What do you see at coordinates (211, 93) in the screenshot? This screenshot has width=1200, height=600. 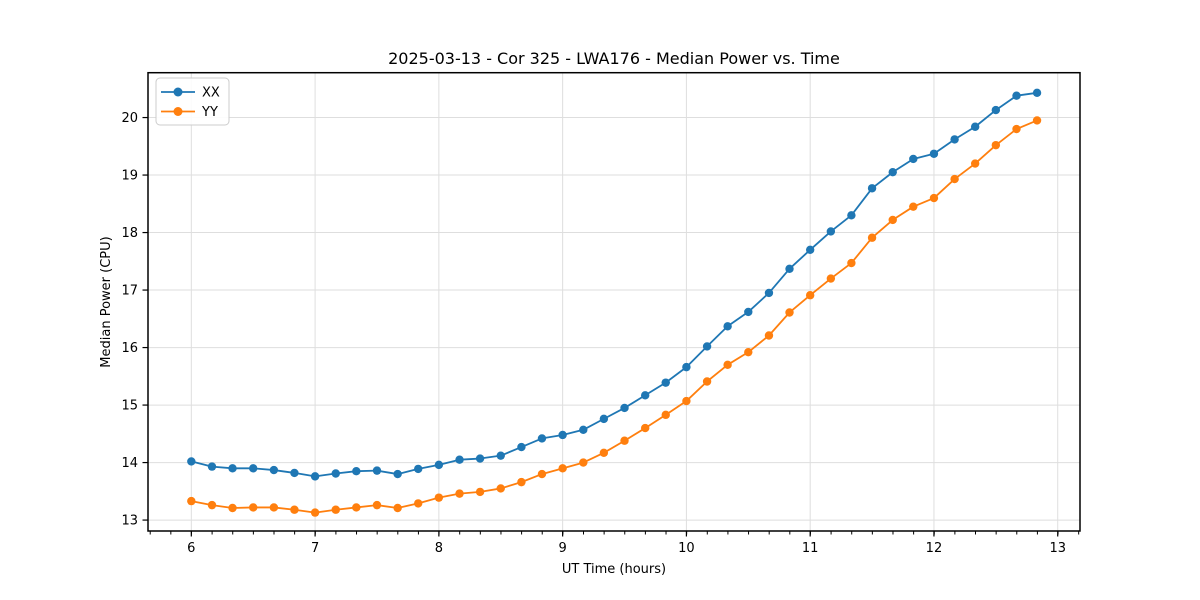 I see `legend-label-xx: XX` at bounding box center [211, 93].